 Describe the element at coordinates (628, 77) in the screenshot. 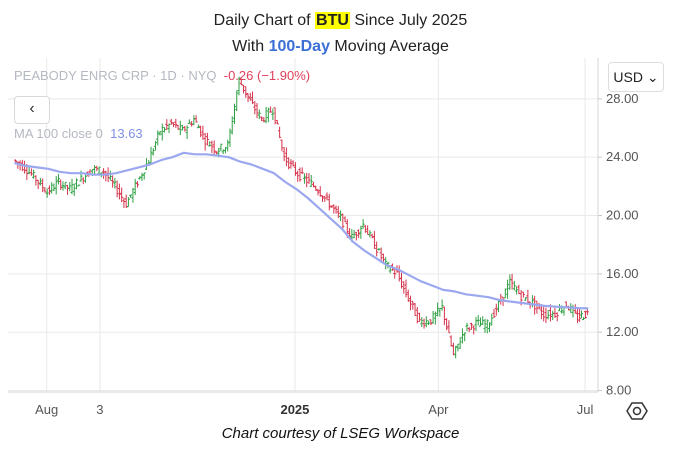

I see `currency-label: USD` at that location.